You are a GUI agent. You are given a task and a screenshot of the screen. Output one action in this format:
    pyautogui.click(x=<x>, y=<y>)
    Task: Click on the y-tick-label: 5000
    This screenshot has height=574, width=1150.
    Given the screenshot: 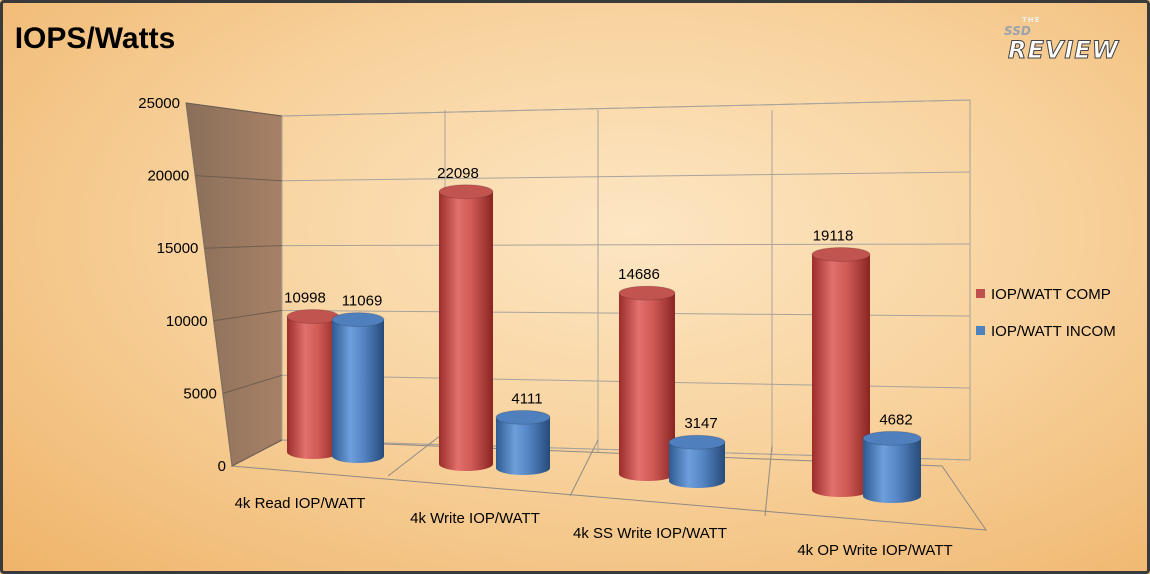 What is the action you would take?
    pyautogui.click(x=199, y=393)
    